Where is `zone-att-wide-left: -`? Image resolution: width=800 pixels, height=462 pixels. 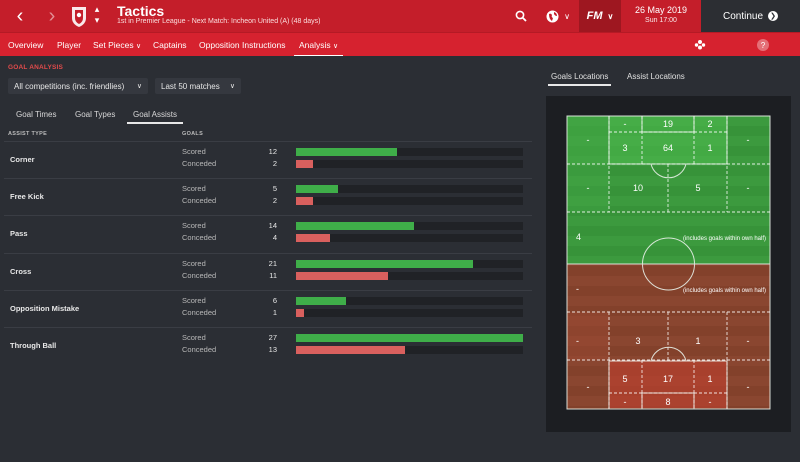
zone-att-wide-left: - is located at coordinates (588, 140).